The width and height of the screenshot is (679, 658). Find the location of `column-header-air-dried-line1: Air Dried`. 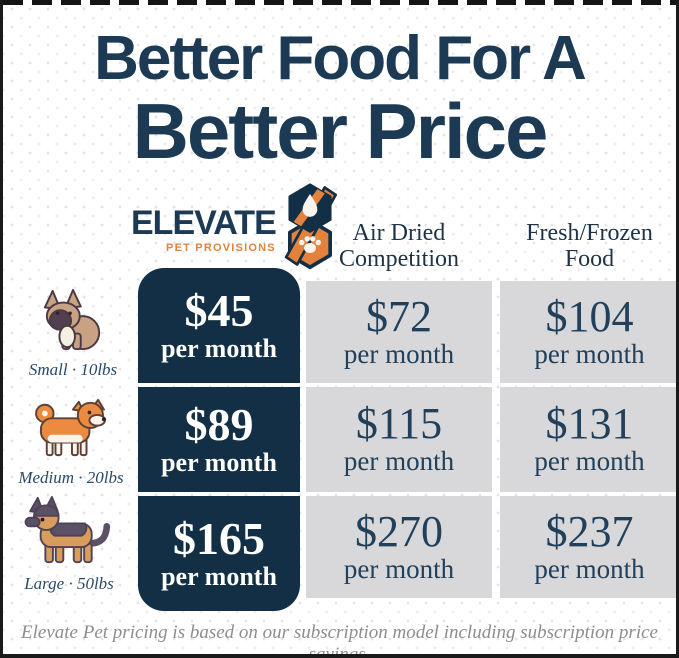

column-header-air-dried-line1: Air Dried is located at coordinates (399, 233).